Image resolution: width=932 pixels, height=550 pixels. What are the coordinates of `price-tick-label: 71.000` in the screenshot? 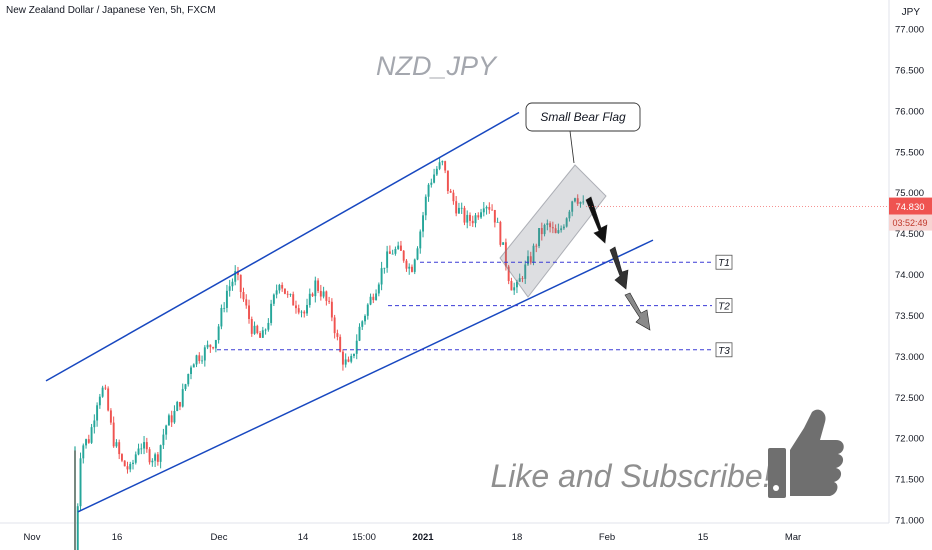 It's located at (909, 521).